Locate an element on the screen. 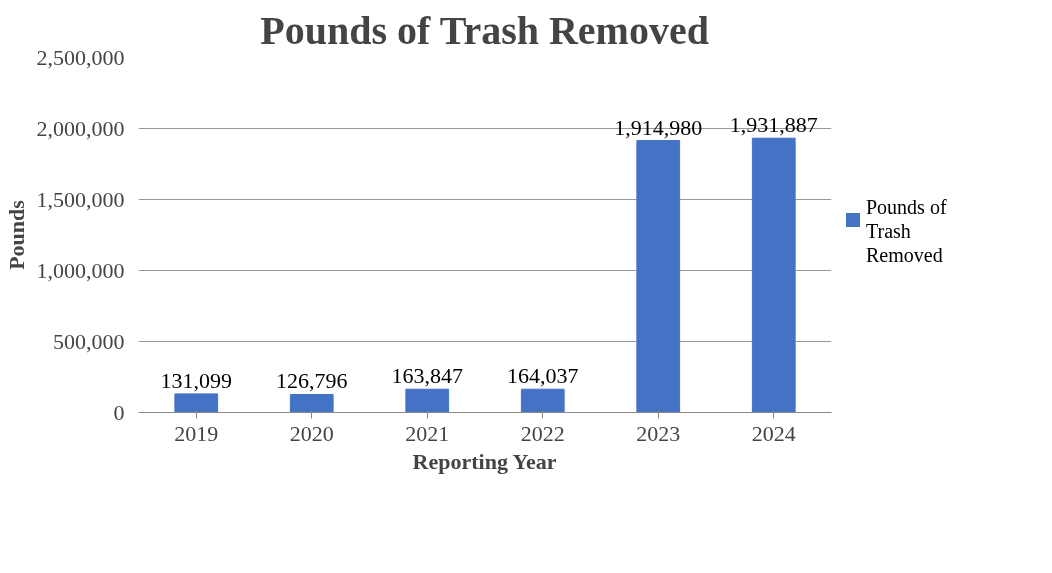 This screenshot has width=1052, height=573. x-tick-label: 2022 is located at coordinates (542, 433).